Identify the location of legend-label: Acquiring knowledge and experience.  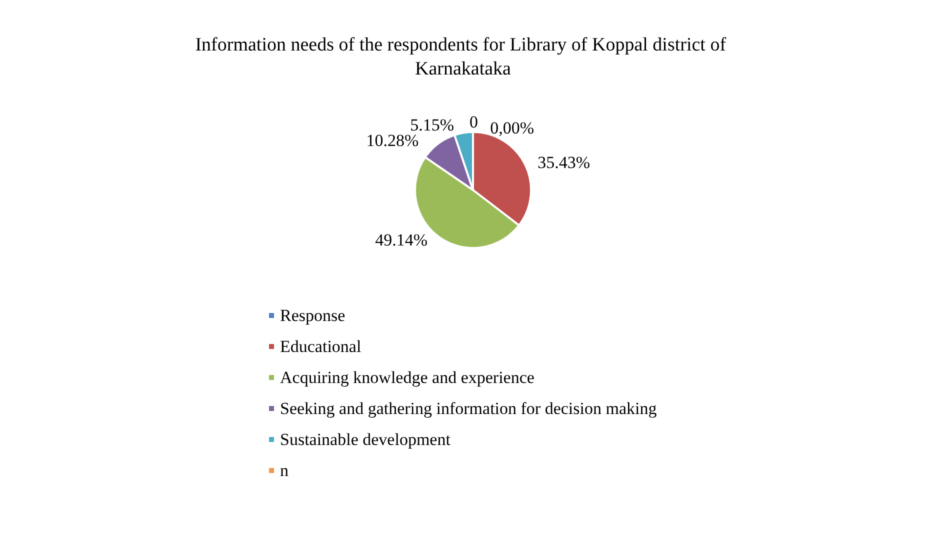
(407, 377).